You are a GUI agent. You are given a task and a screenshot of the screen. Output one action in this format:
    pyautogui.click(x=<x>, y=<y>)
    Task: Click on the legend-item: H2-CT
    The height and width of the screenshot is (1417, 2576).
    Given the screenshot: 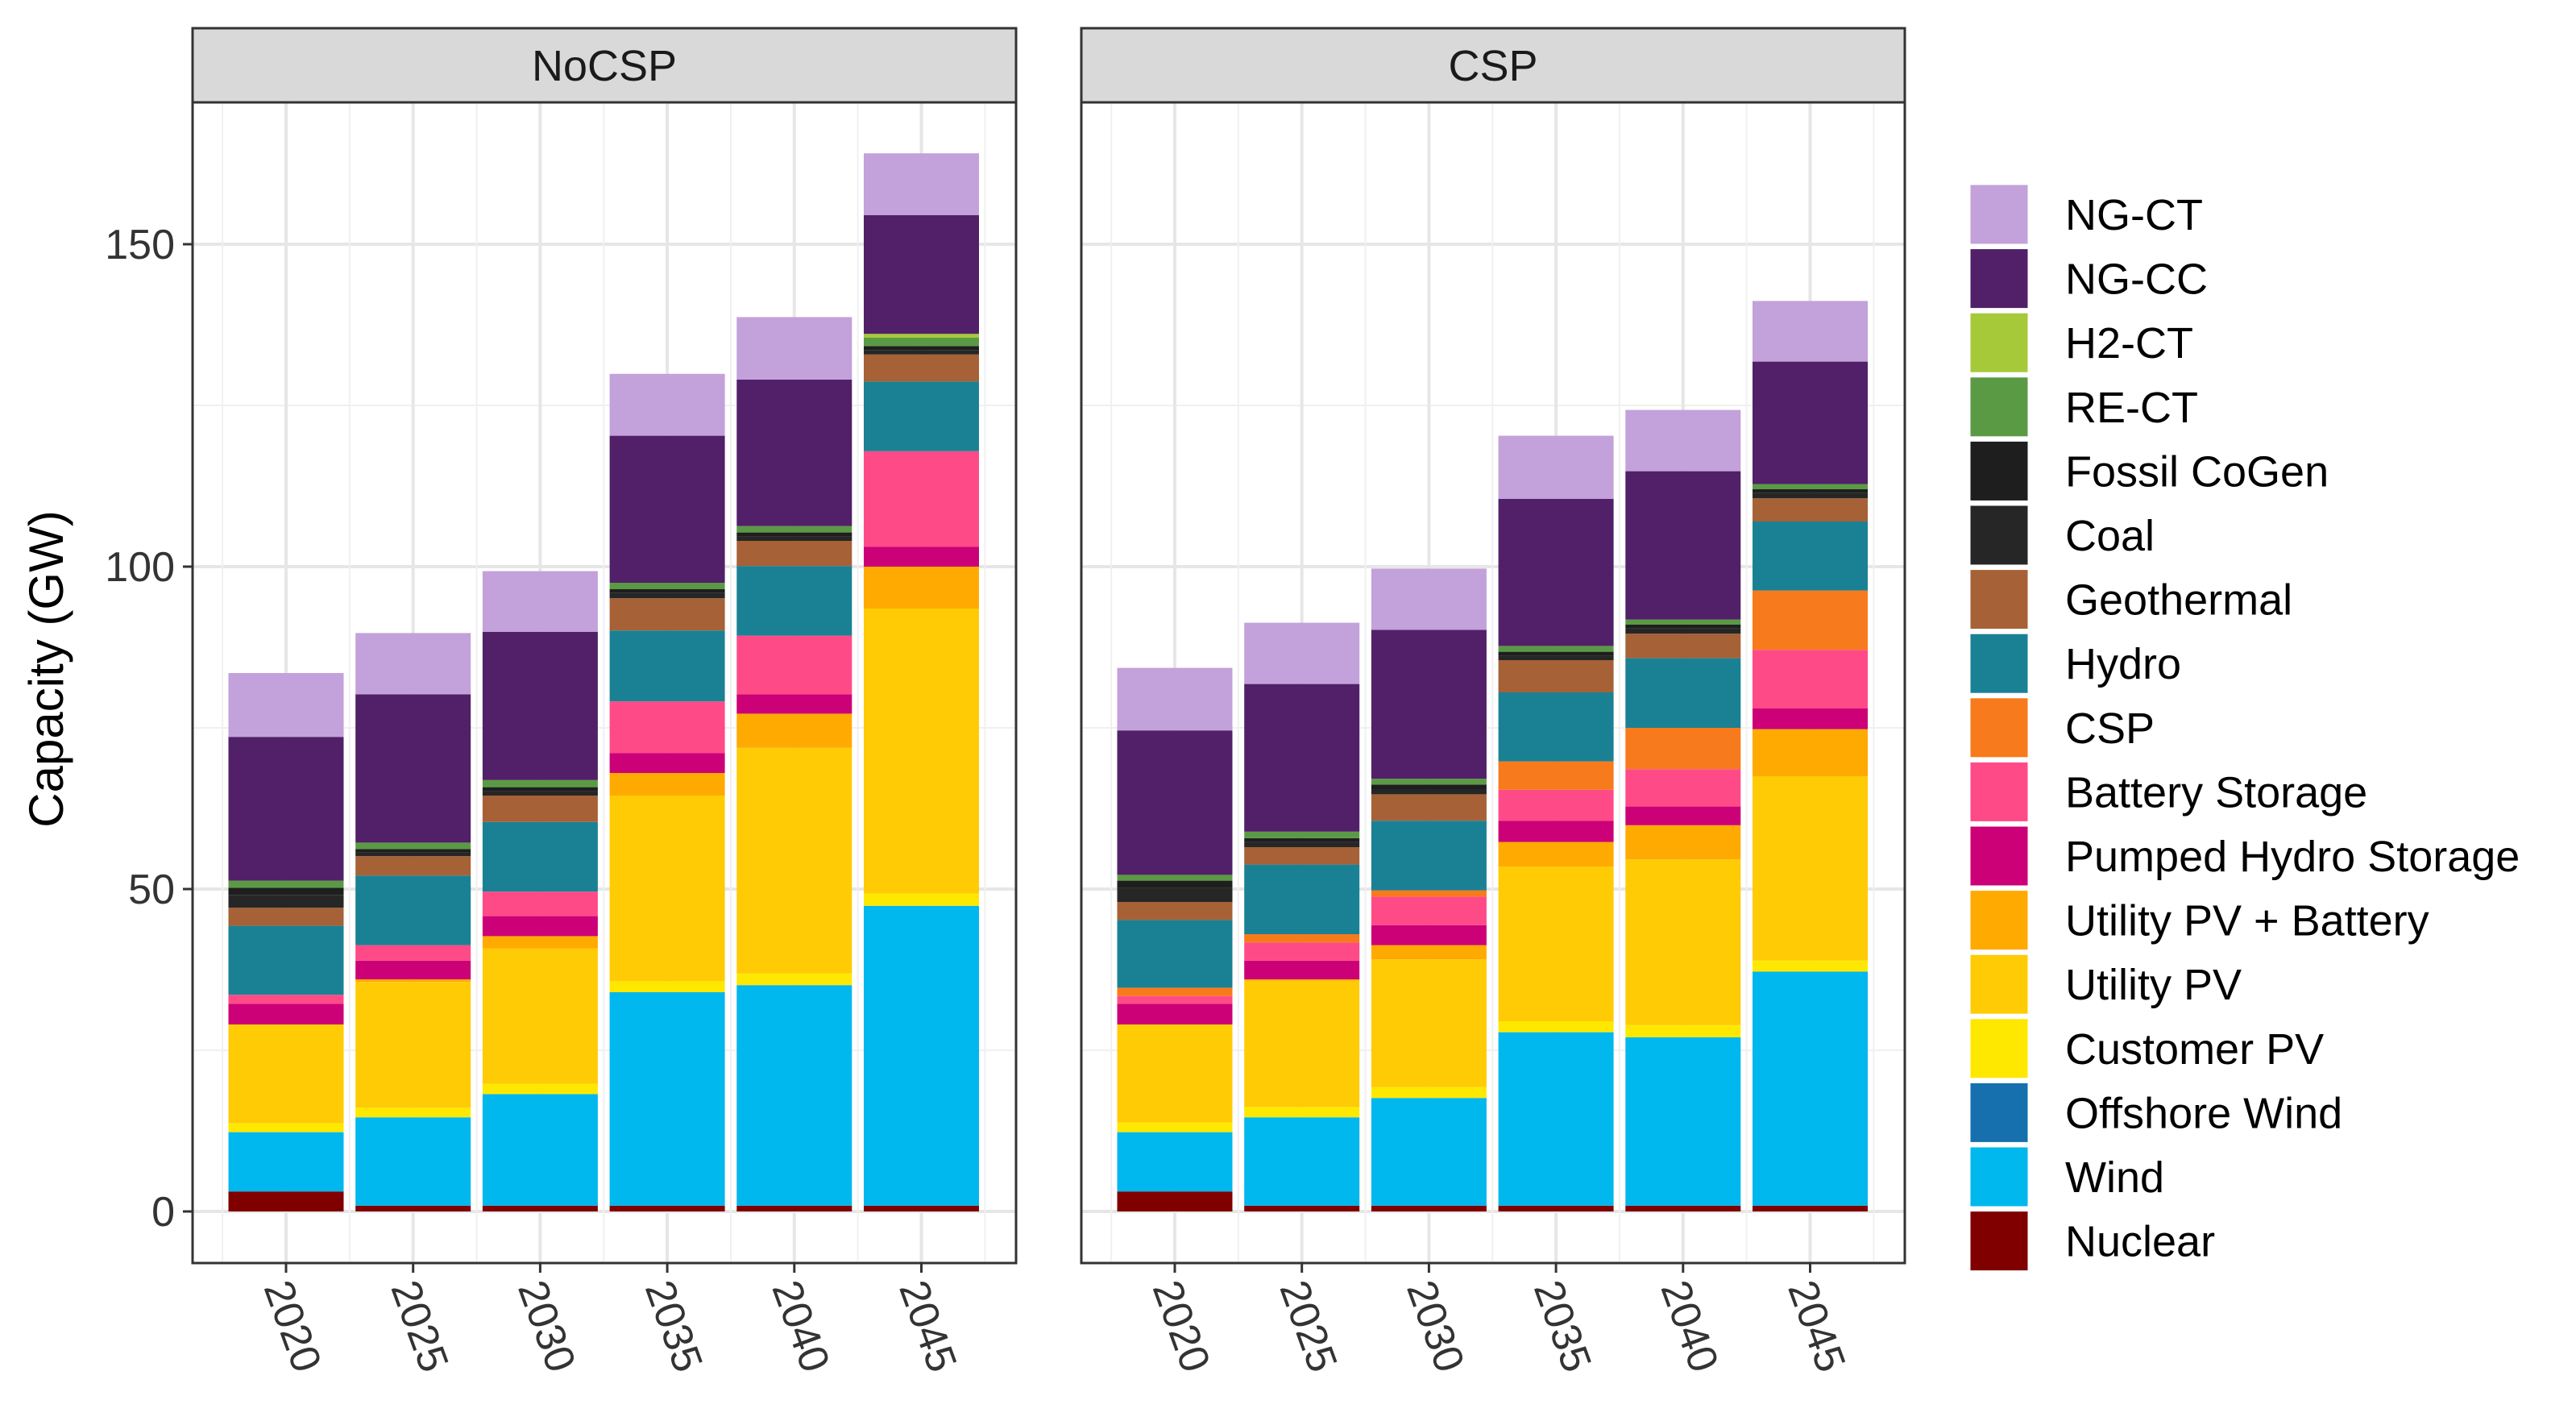 What is the action you would take?
    pyautogui.click(x=2080, y=342)
    